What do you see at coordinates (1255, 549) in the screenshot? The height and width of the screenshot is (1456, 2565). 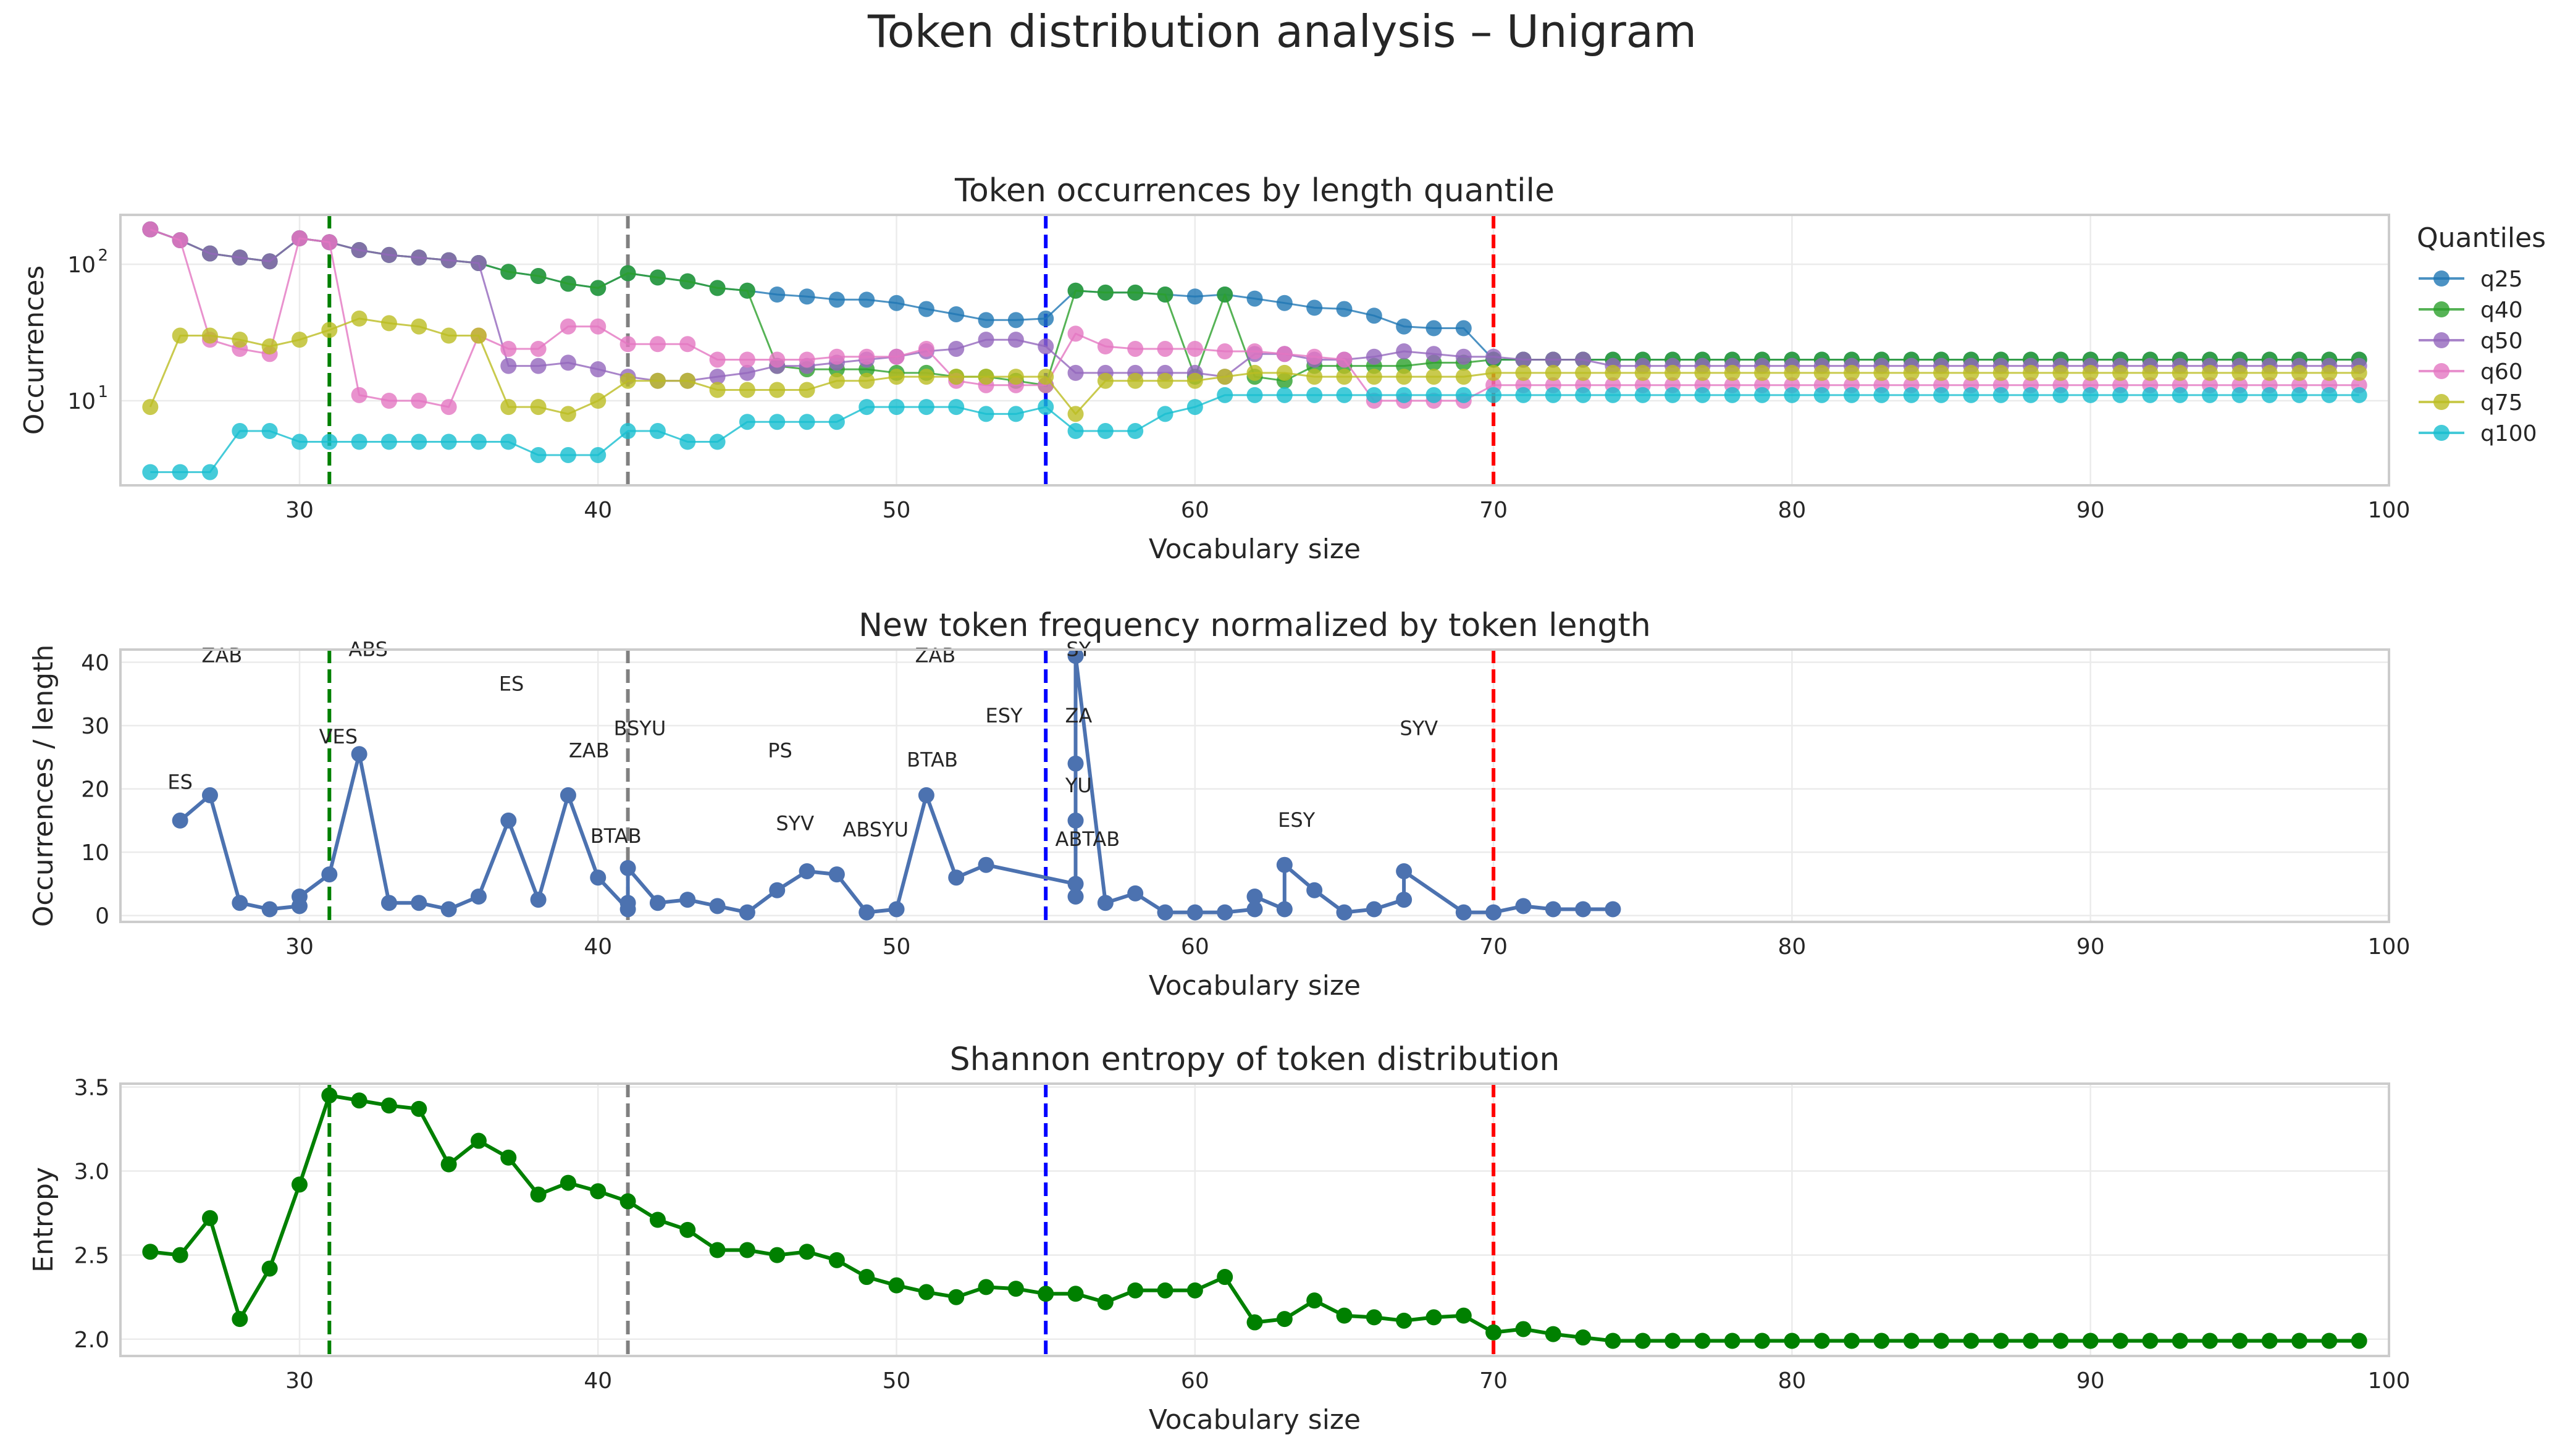 I see `x-axis-label: Vocabulary size` at bounding box center [1255, 549].